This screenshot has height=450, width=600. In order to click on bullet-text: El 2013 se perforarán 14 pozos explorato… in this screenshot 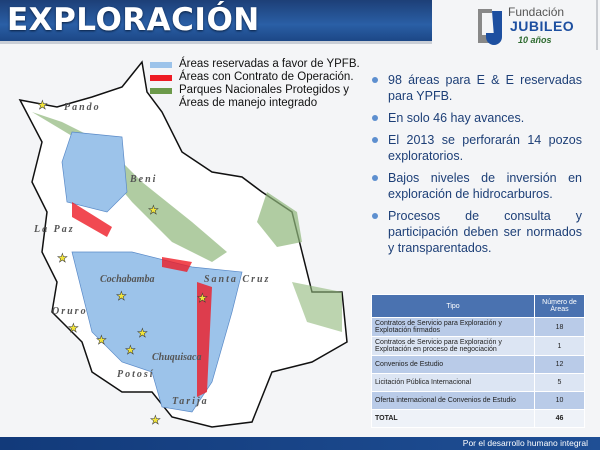, I will do `click(485, 148)`.